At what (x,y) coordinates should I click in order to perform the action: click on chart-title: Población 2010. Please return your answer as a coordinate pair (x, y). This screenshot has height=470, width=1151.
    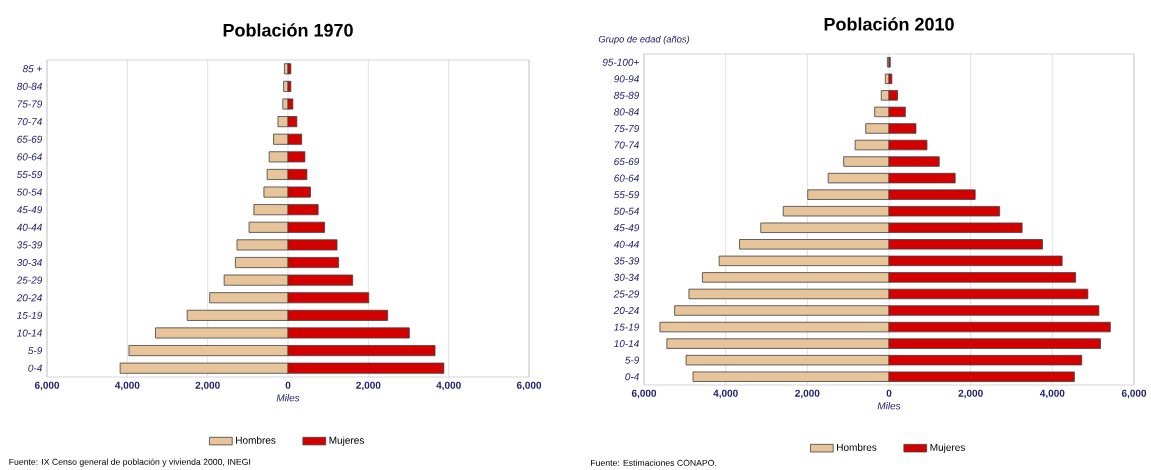
    Looking at the image, I should click on (889, 24).